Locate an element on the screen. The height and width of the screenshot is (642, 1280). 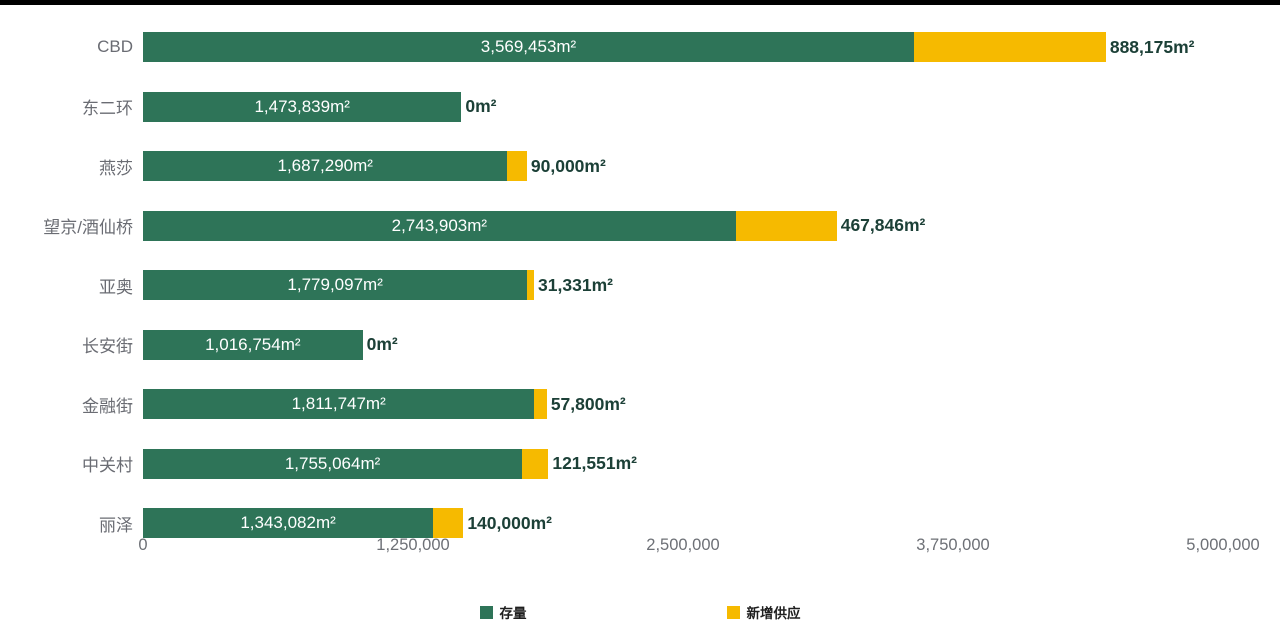
new-supply-value-label: 31,331m² is located at coordinates (575, 284).